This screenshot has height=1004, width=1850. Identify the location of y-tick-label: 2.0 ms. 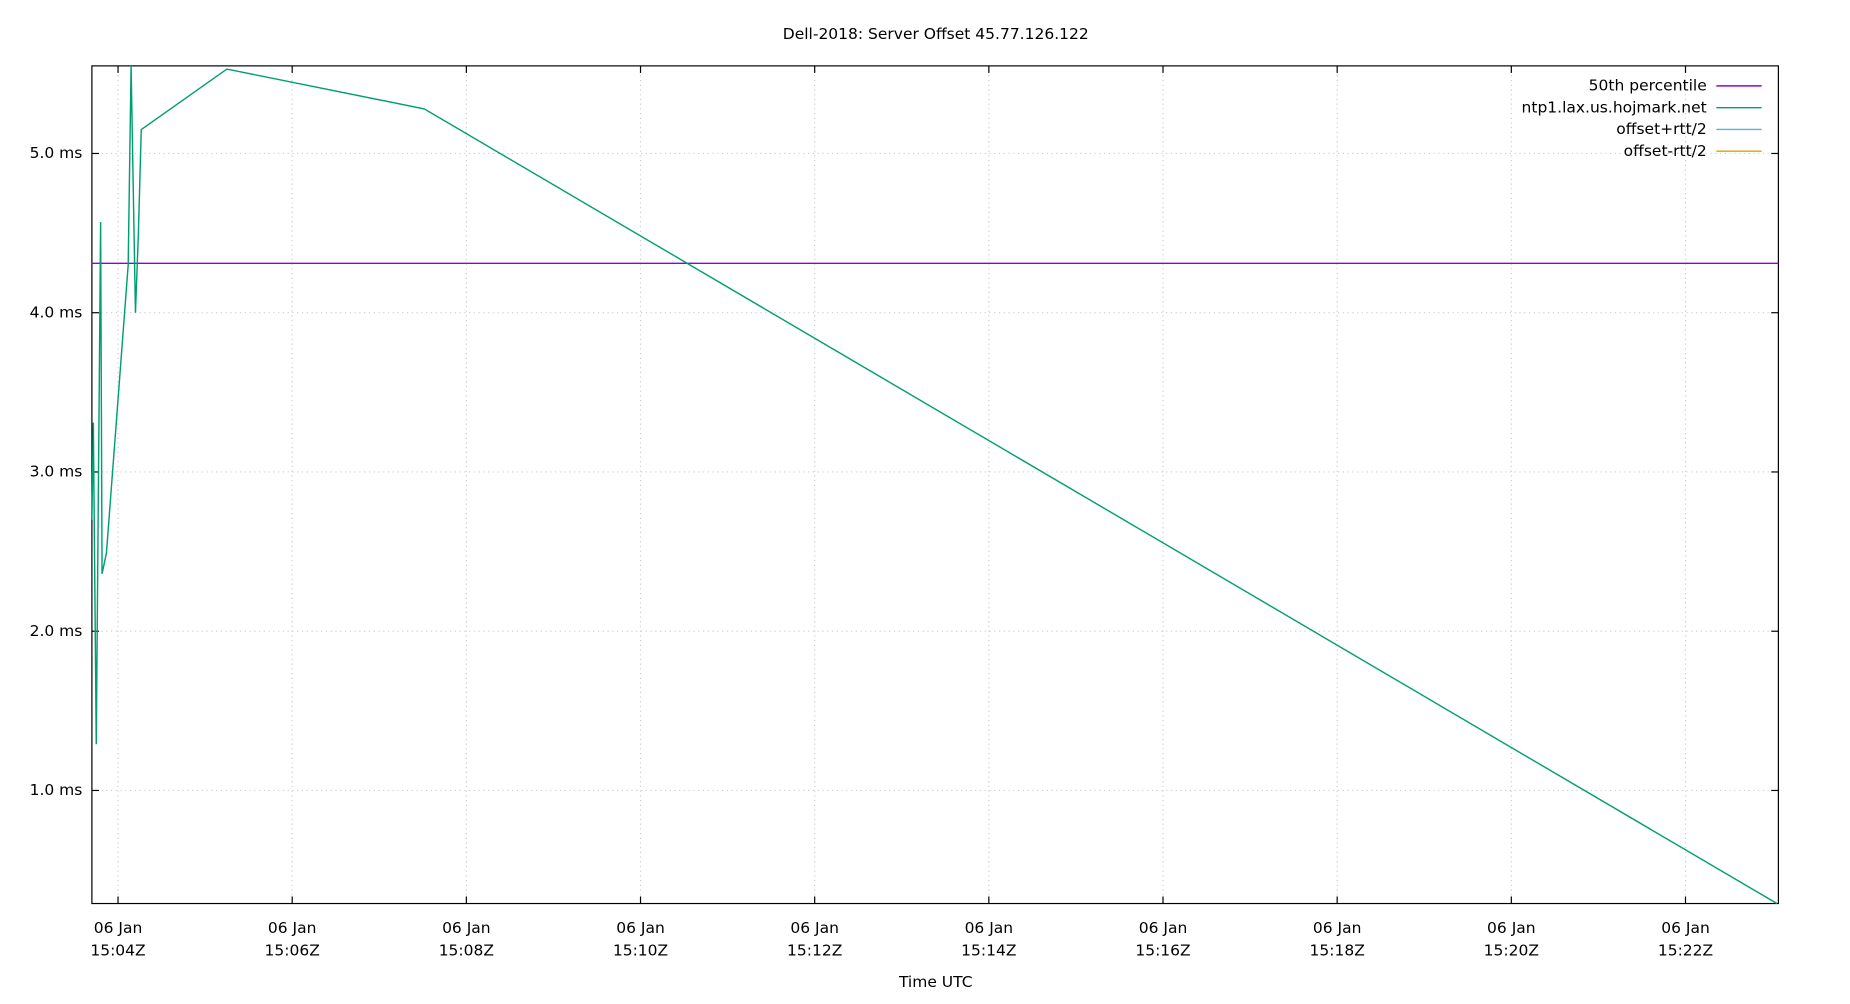
(56, 631).